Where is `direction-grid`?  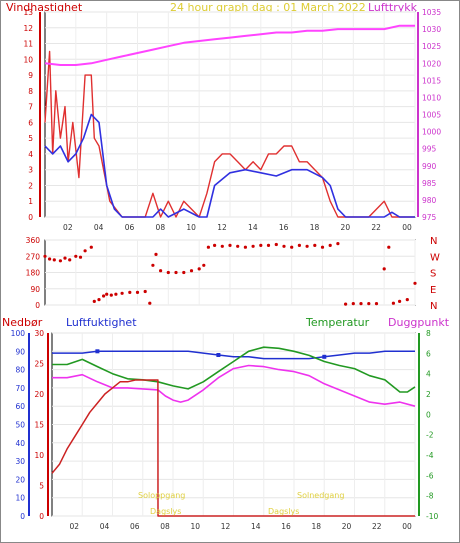
direction-grid is located at coordinates (230, 272).